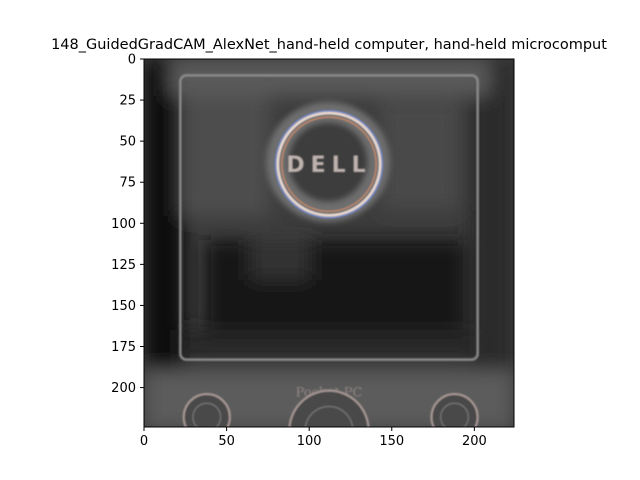  I want to click on y-tick-label: 200, so click(123, 388).